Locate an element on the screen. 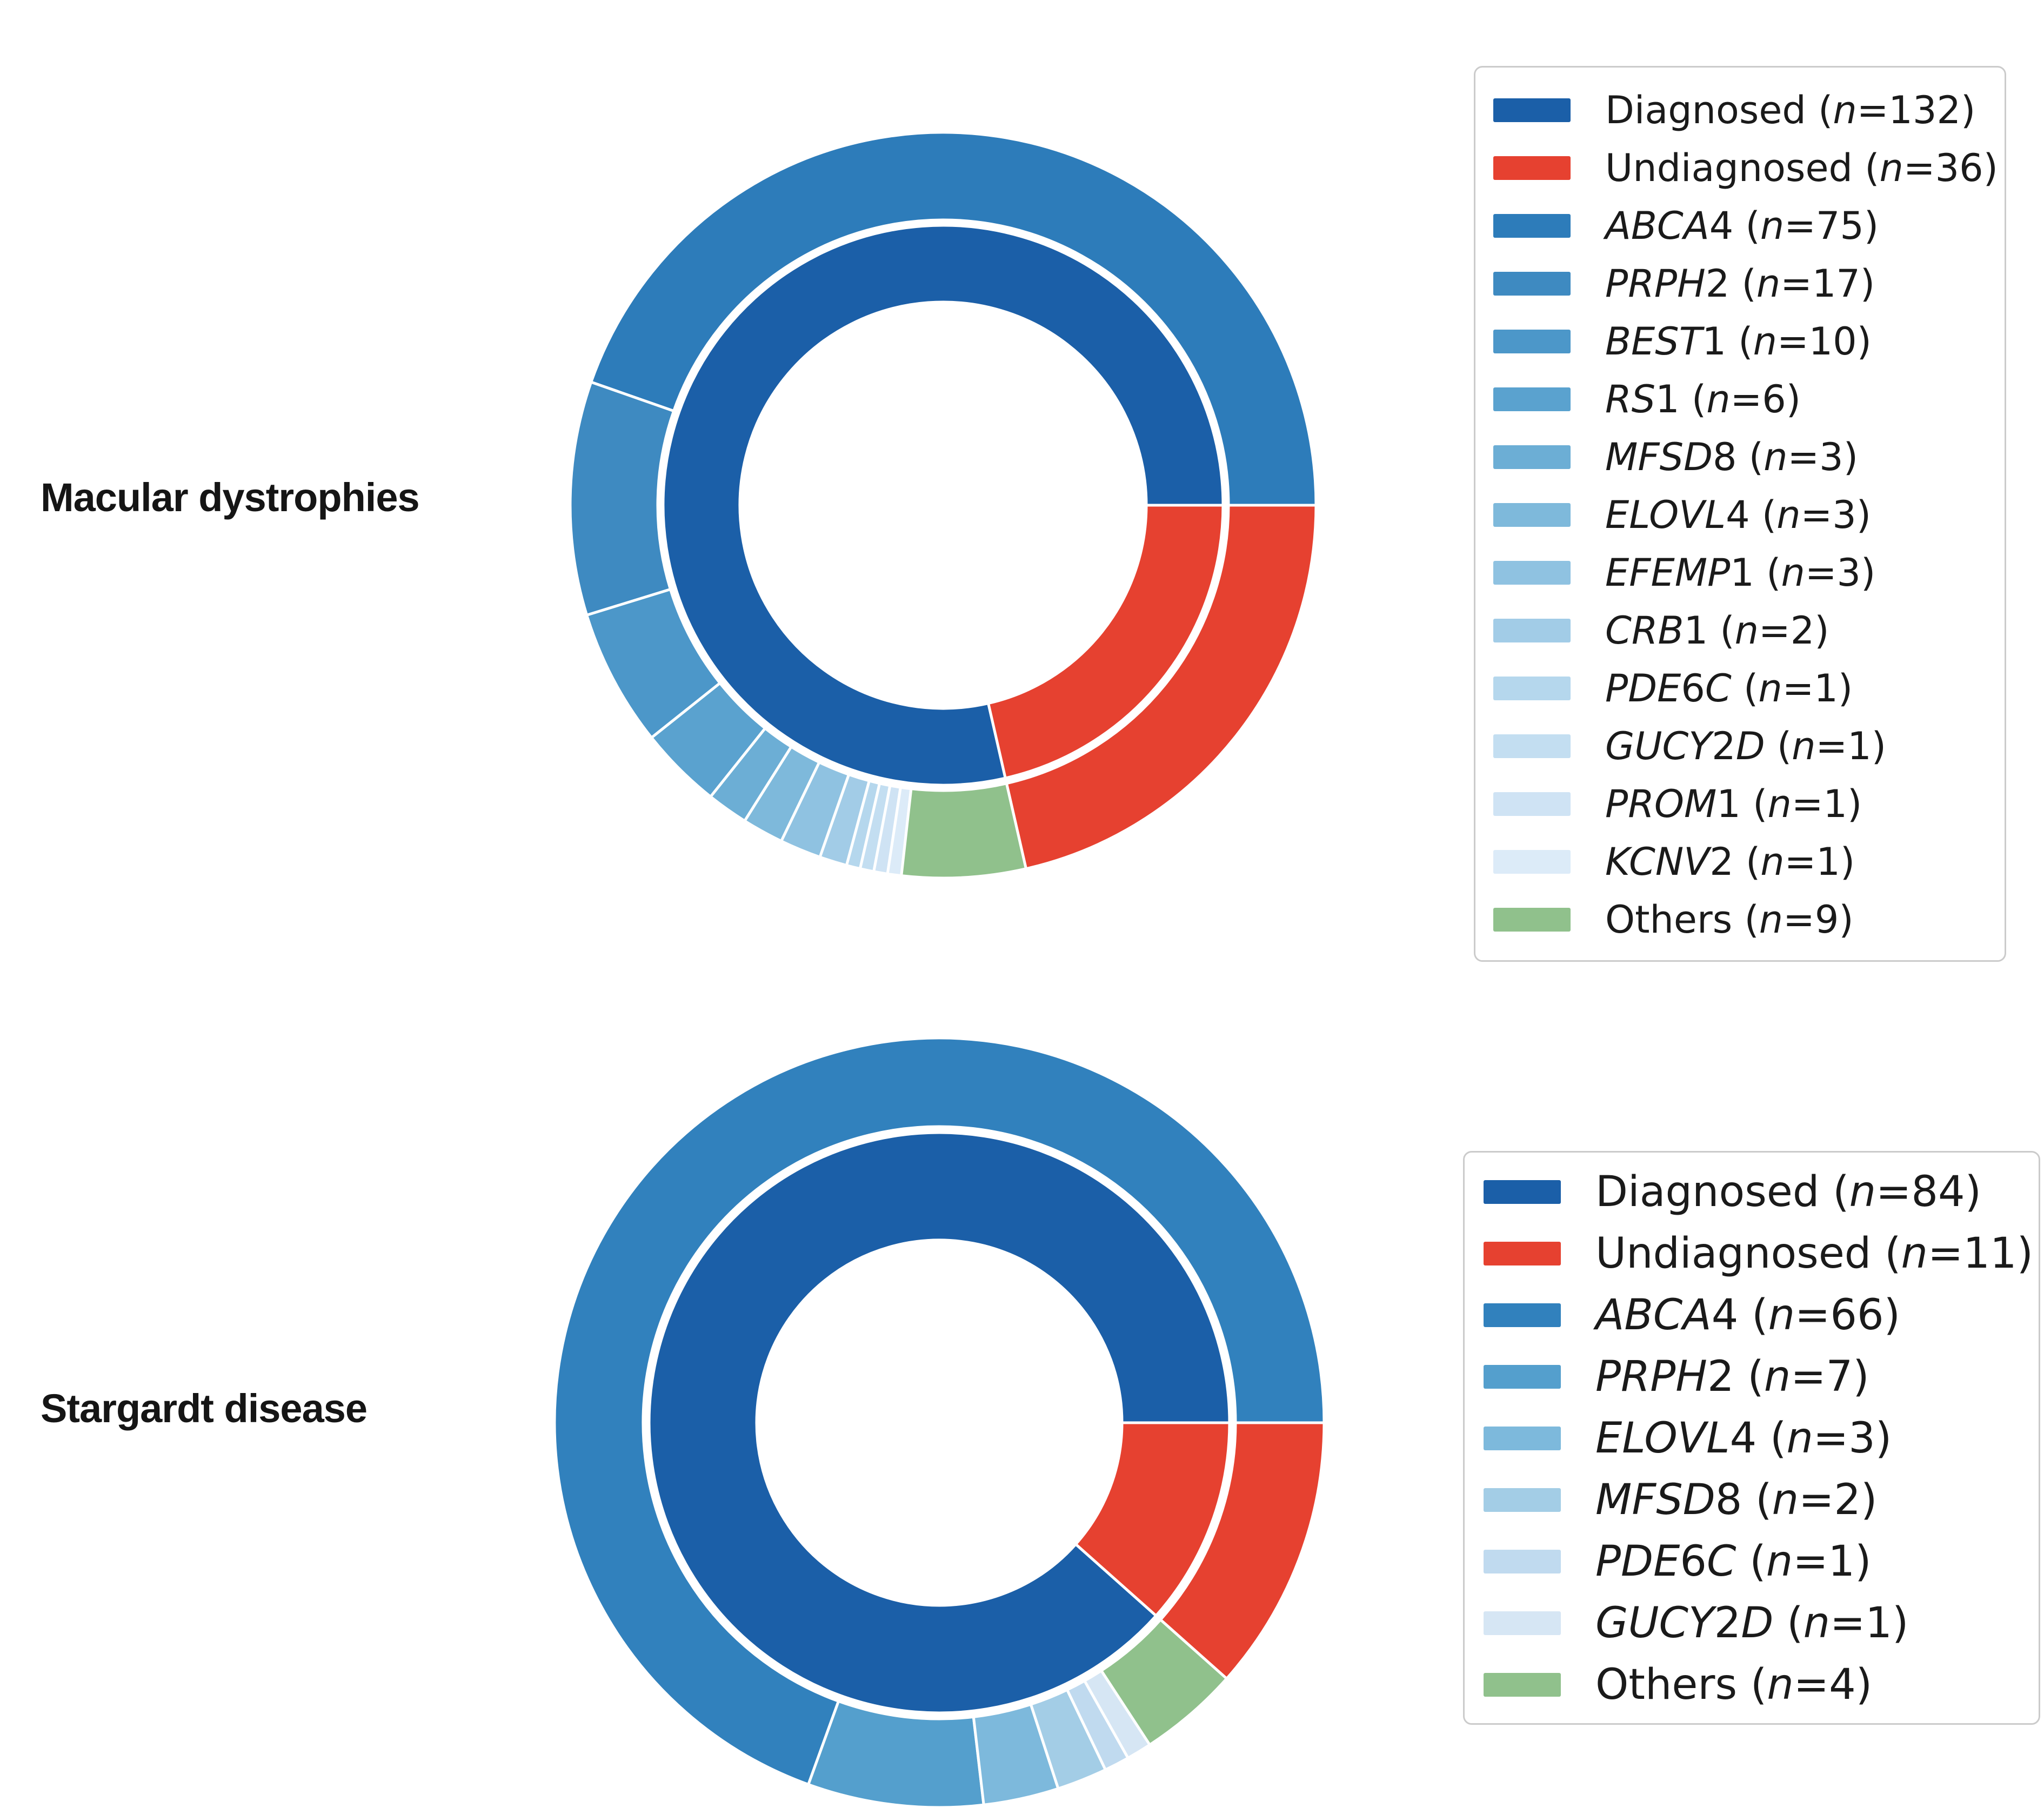 The height and width of the screenshot is (1808, 2044). legend-item-others: Others (n=9) is located at coordinates (1749, 919).